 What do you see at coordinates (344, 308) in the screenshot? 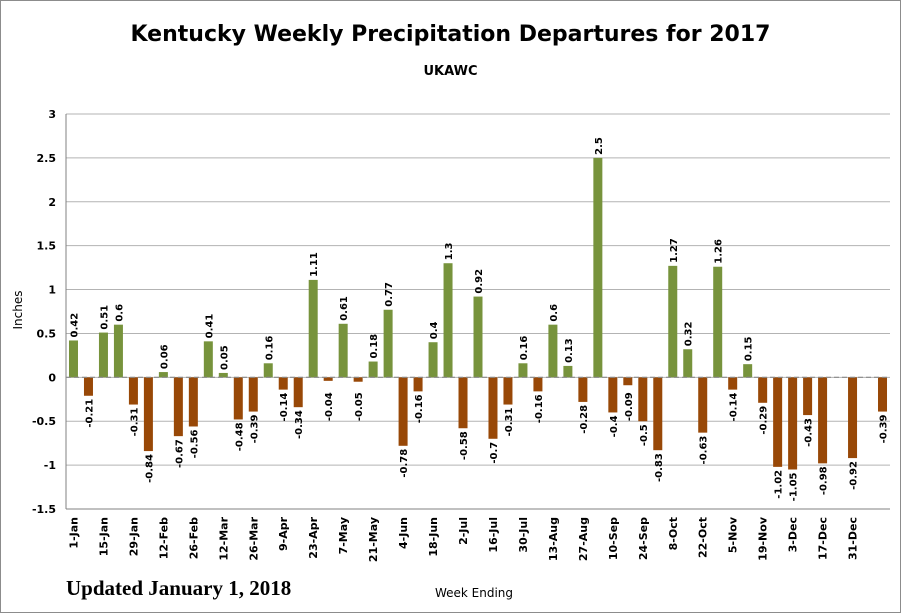
I see `data-label: 0.61` at bounding box center [344, 308].